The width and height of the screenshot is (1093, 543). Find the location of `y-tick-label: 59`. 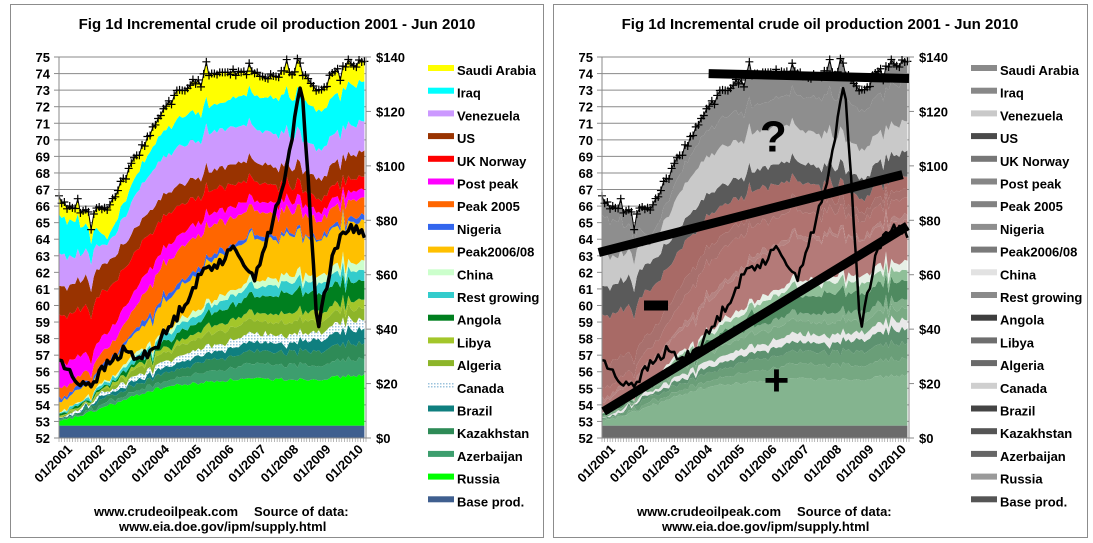

y-tick-label: 59 is located at coordinates (43, 322).